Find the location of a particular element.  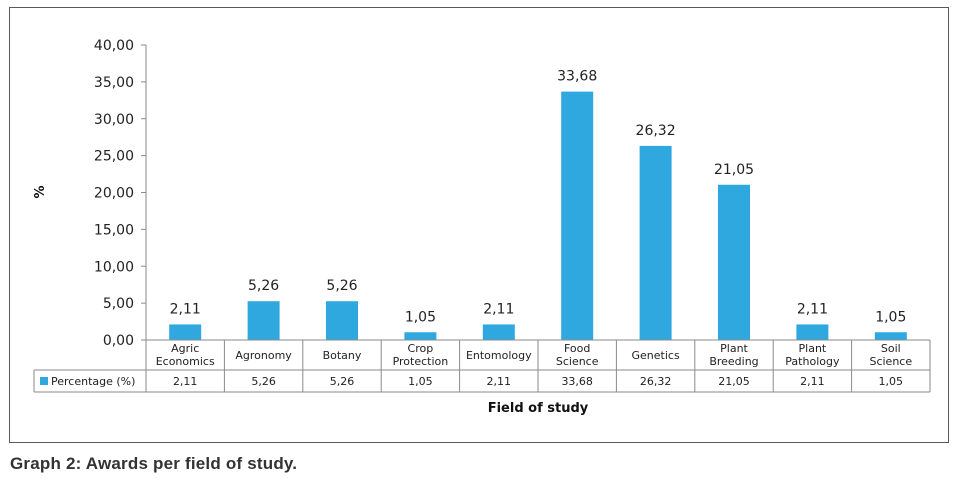

y-tick-label: 40,00 is located at coordinates (114, 46).